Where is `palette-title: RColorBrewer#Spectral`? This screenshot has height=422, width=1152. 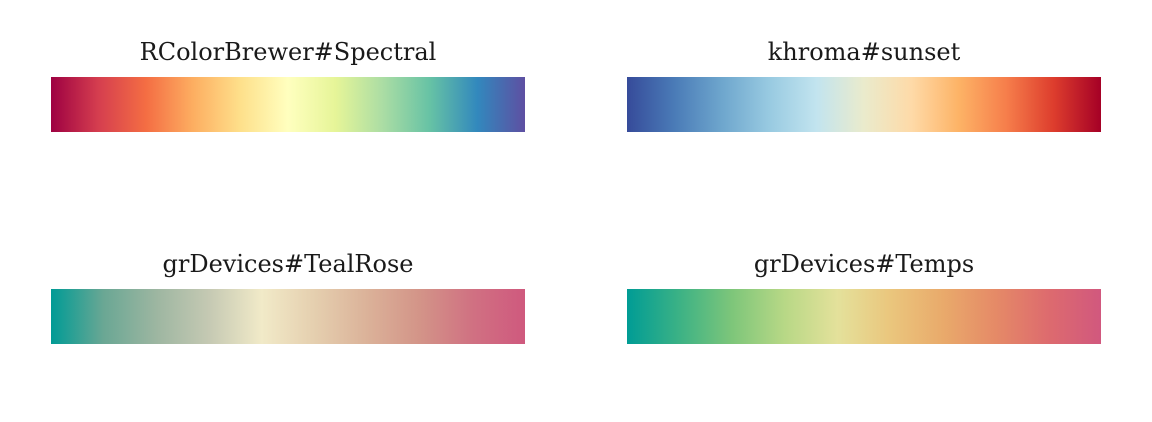
palette-title: RColorBrewer#Spectral is located at coordinates (288, 52).